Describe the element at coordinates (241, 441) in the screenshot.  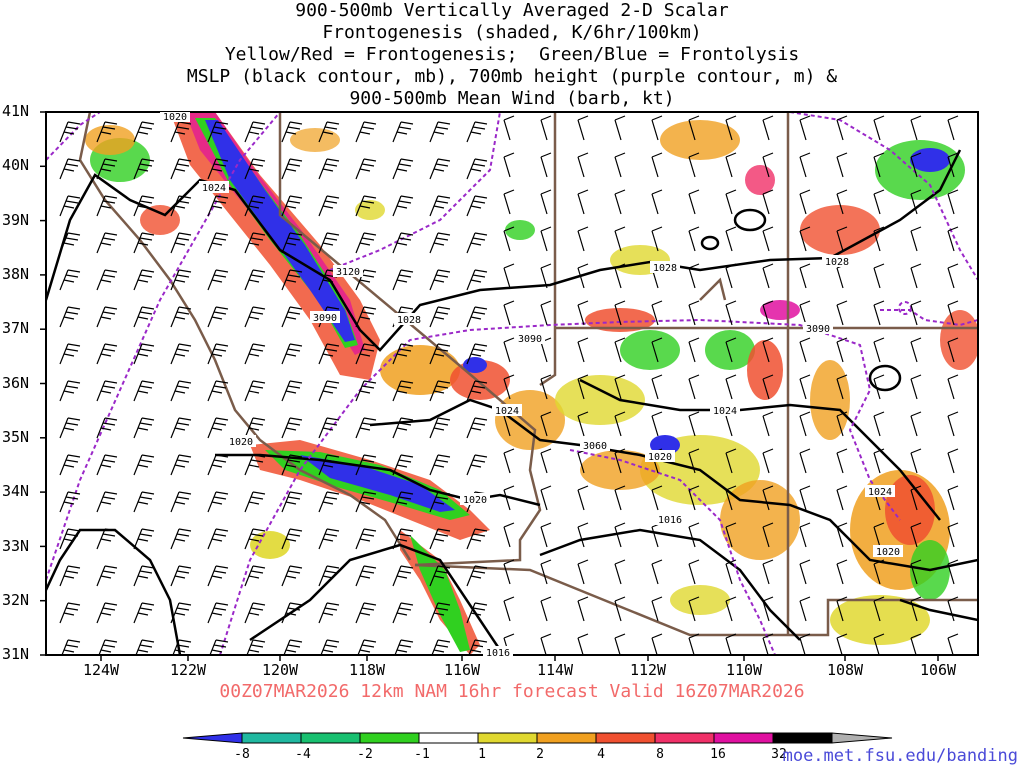
I see `mslp-label: 1020` at that location.